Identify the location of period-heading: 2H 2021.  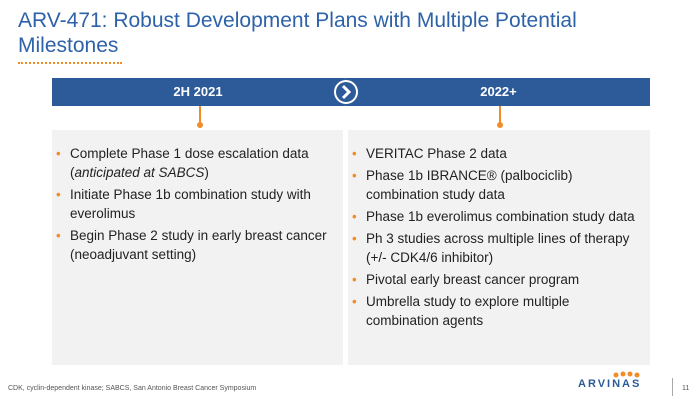
(198, 91).